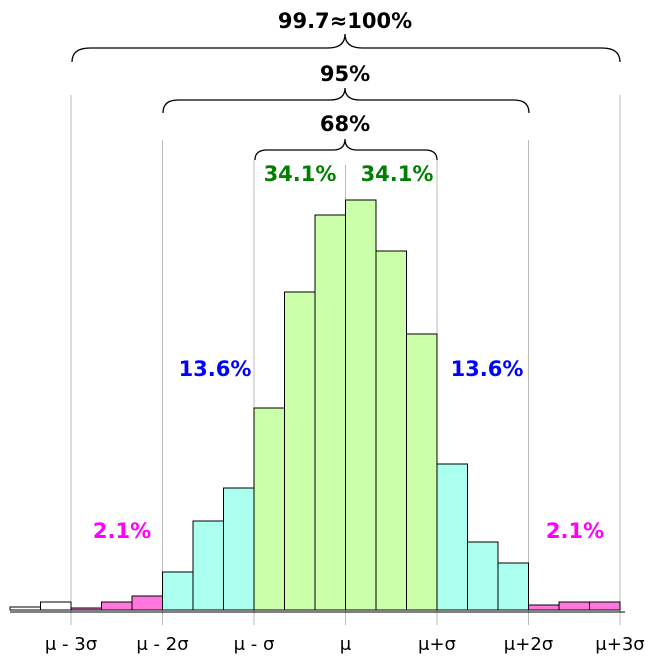  Describe the element at coordinates (254, 644) in the screenshot. I see `x-tick-label: μ - σ` at that location.